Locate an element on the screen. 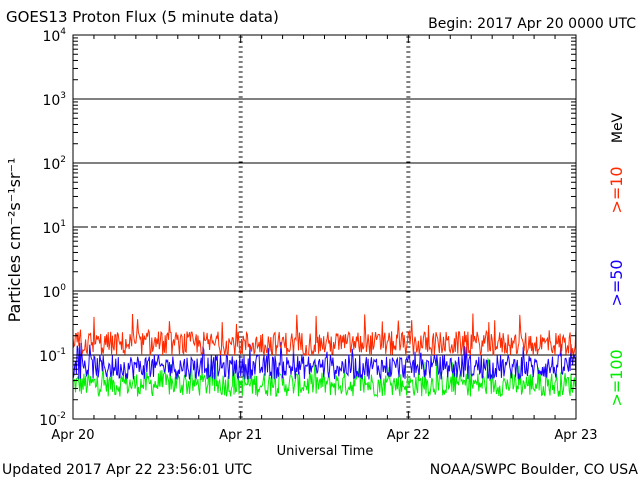  series-layer is located at coordinates (324, 355).